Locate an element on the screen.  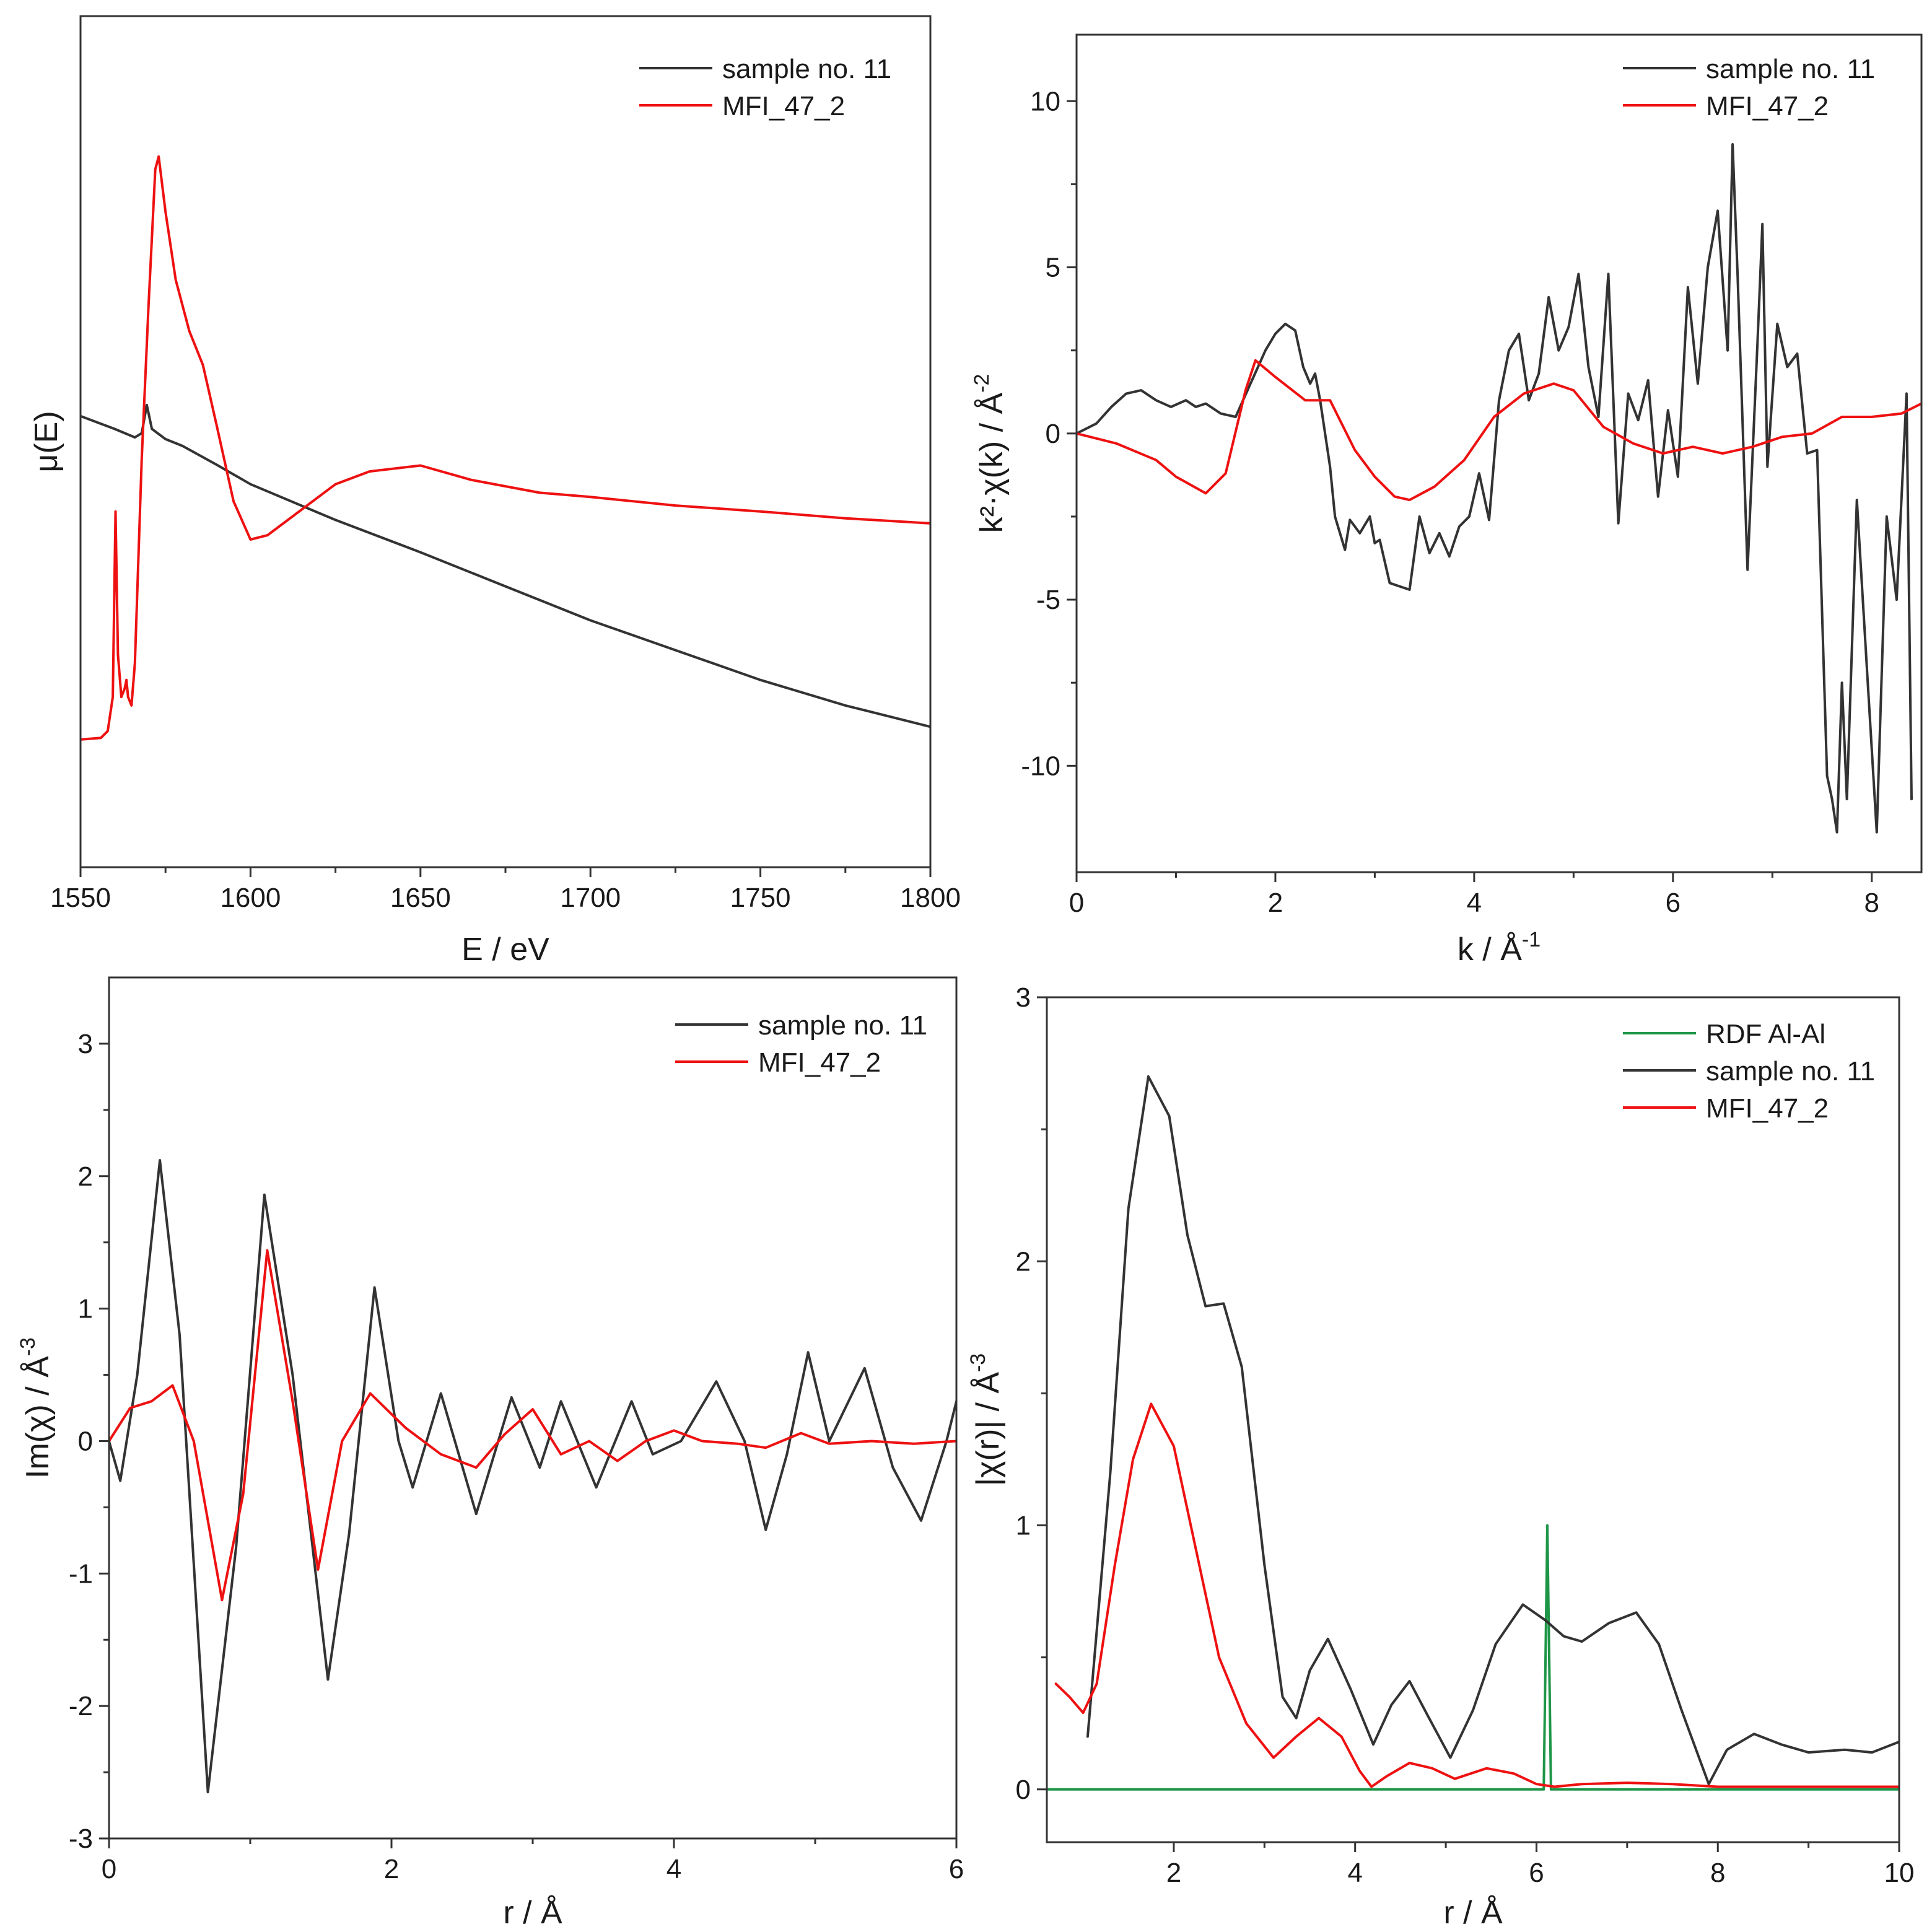
abs-chi-y-tick-label: 3 is located at coordinates (1023, 997).